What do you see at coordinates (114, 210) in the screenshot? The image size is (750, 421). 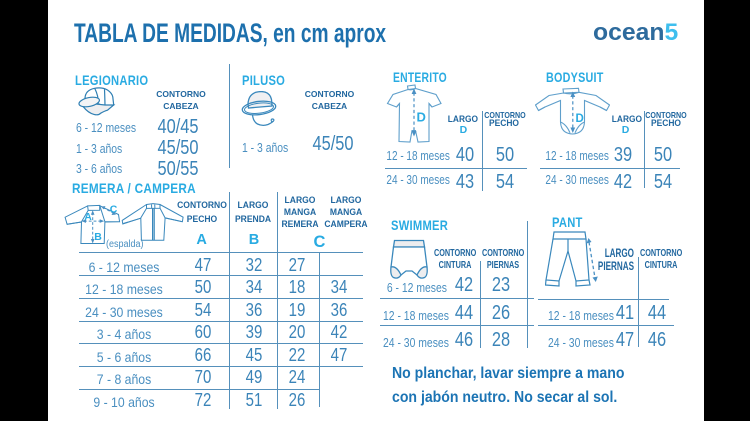 I see `svg-text: C` at bounding box center [114, 210].